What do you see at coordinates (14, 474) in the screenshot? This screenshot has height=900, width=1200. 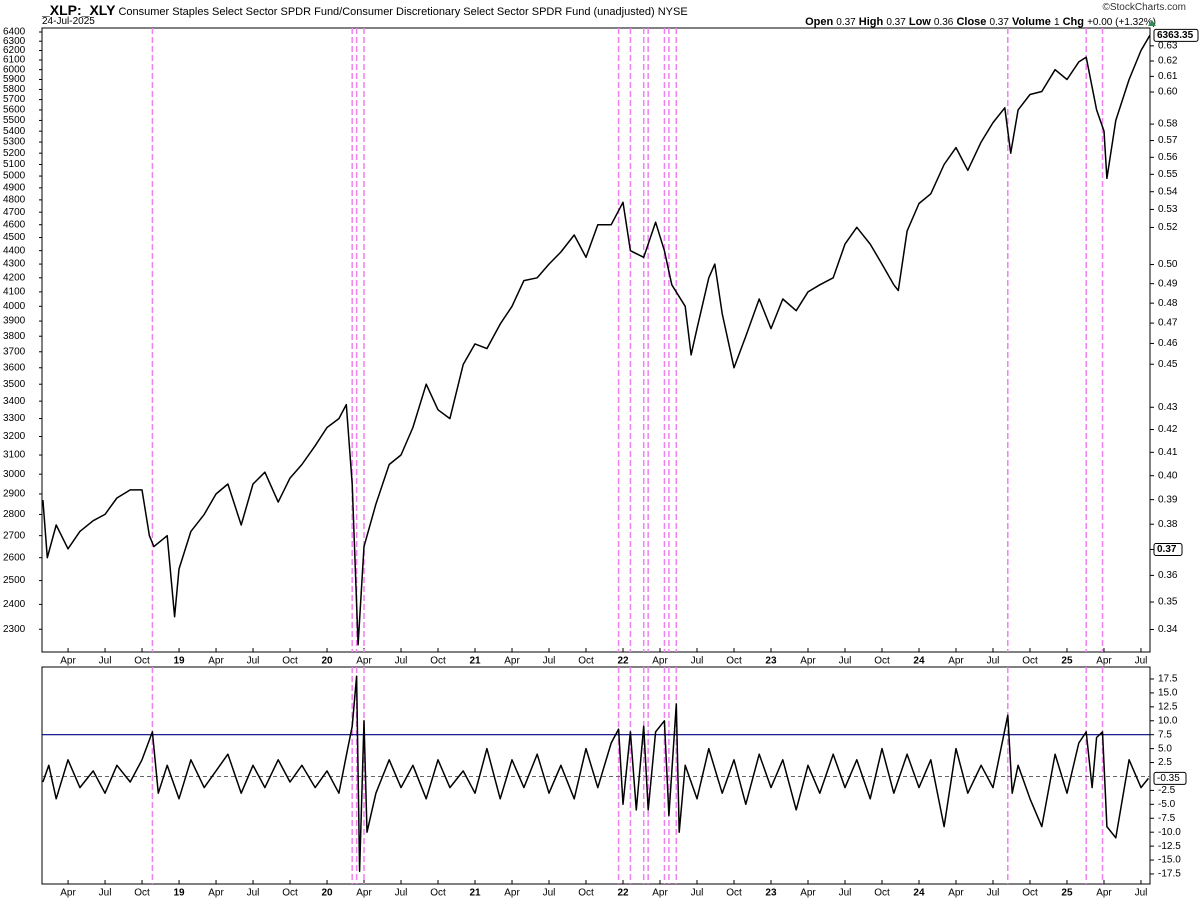 I see `y-tick-label: 3000` at bounding box center [14, 474].